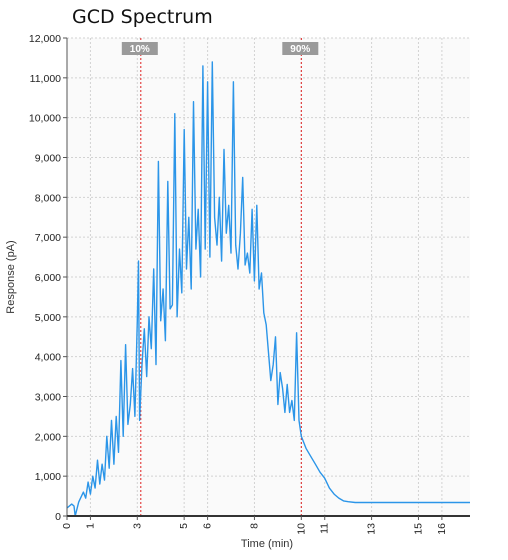  Describe the element at coordinates (48, 398) in the screenshot. I see `y-tick-label: 3,000` at that location.